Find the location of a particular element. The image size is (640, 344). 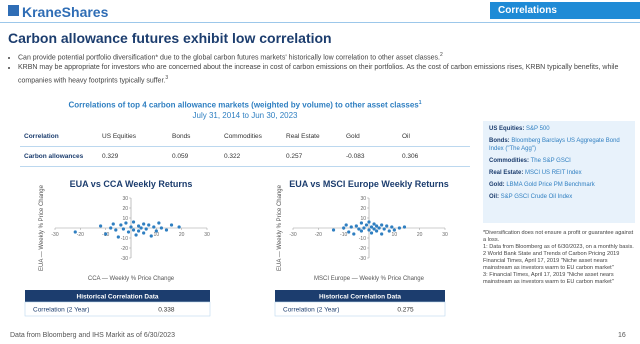

cell: 0.329 is located at coordinates (133, 156).